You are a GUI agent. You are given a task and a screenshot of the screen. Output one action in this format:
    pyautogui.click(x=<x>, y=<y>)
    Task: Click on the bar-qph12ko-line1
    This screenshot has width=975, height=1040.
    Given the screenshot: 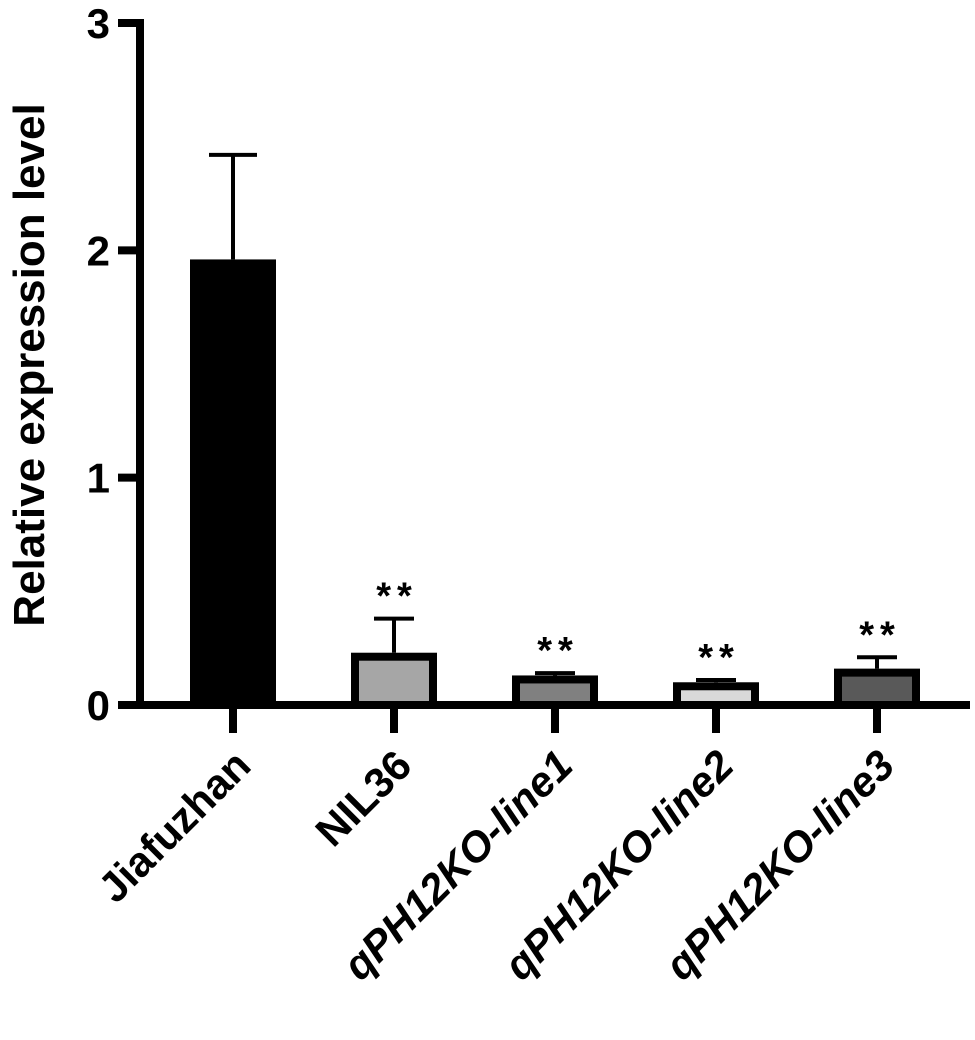 What is the action you would take?
    pyautogui.click(x=555, y=692)
    